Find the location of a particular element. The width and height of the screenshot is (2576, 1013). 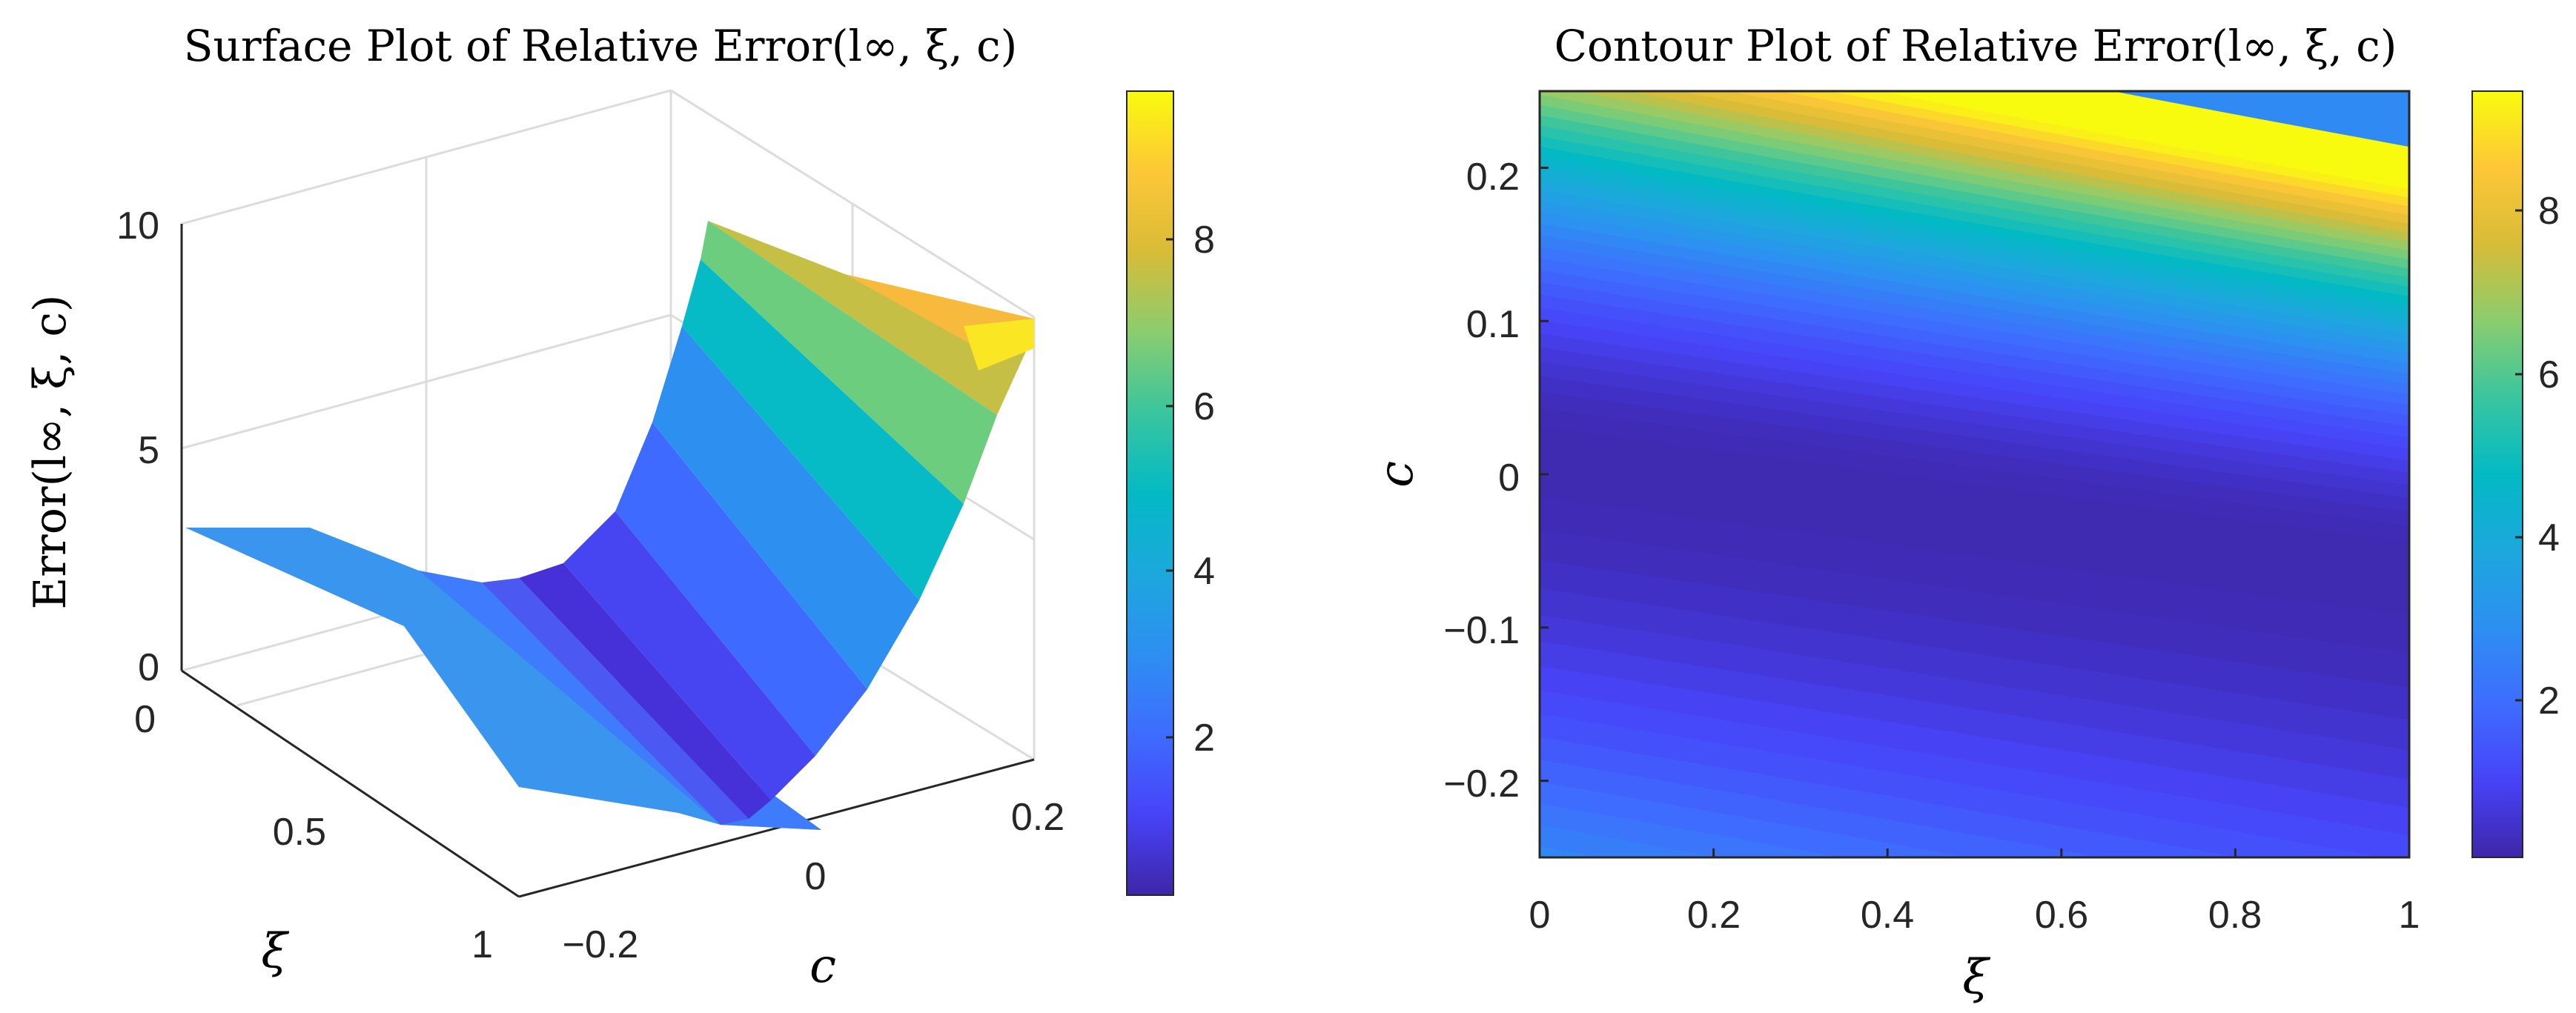

contour-yticks: 0.2 0.1 0 −0.1 −0.2 is located at coordinates (1481, 481).